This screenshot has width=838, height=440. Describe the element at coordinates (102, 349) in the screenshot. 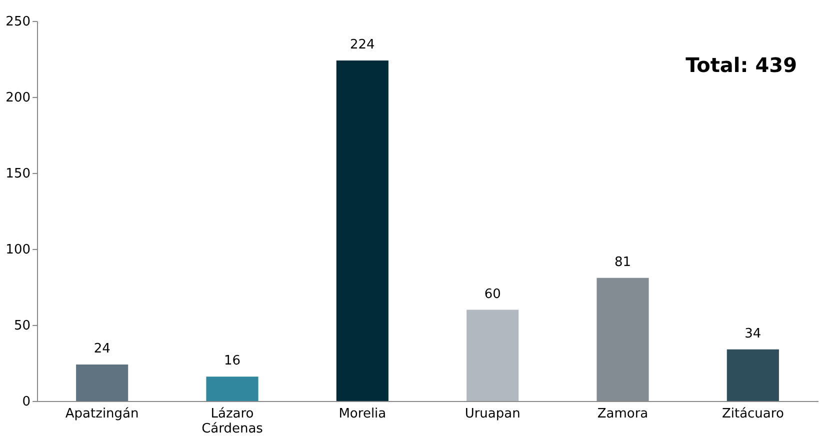

I see `data-label: 24` at that location.